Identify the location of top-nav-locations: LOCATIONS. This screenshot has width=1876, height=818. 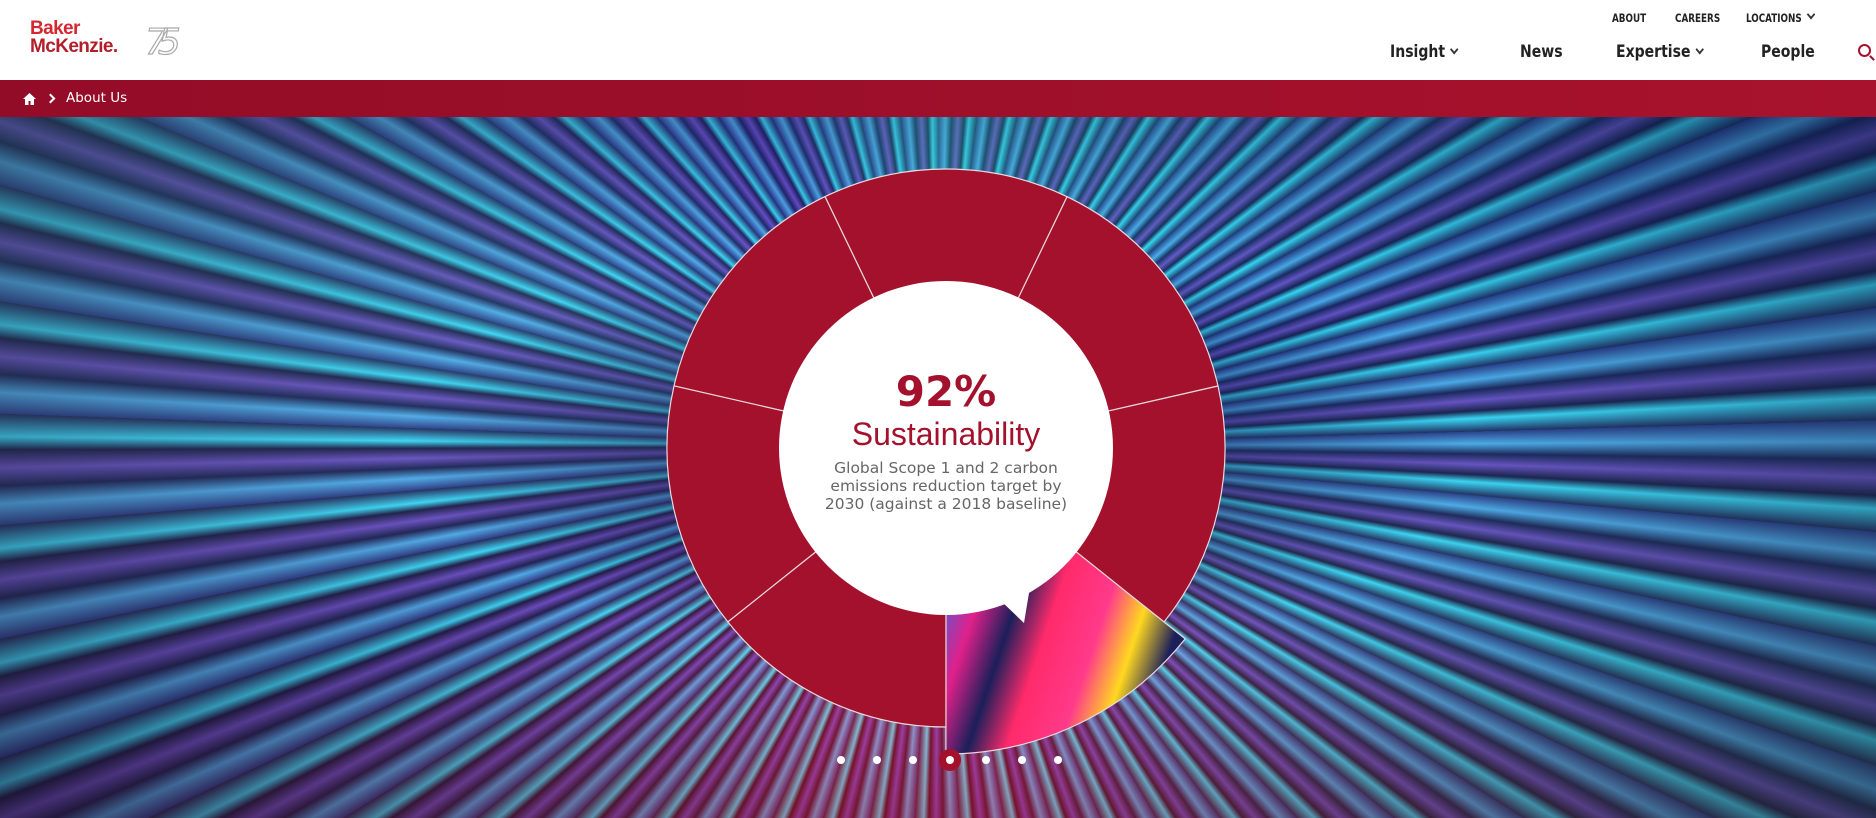
(1780, 17).